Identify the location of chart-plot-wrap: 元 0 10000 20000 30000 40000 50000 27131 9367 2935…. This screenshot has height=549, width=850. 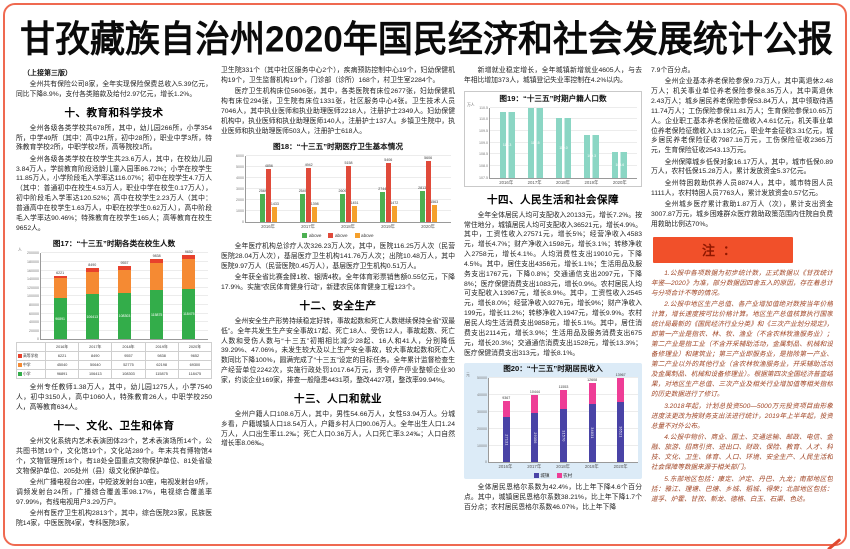
(553, 419).